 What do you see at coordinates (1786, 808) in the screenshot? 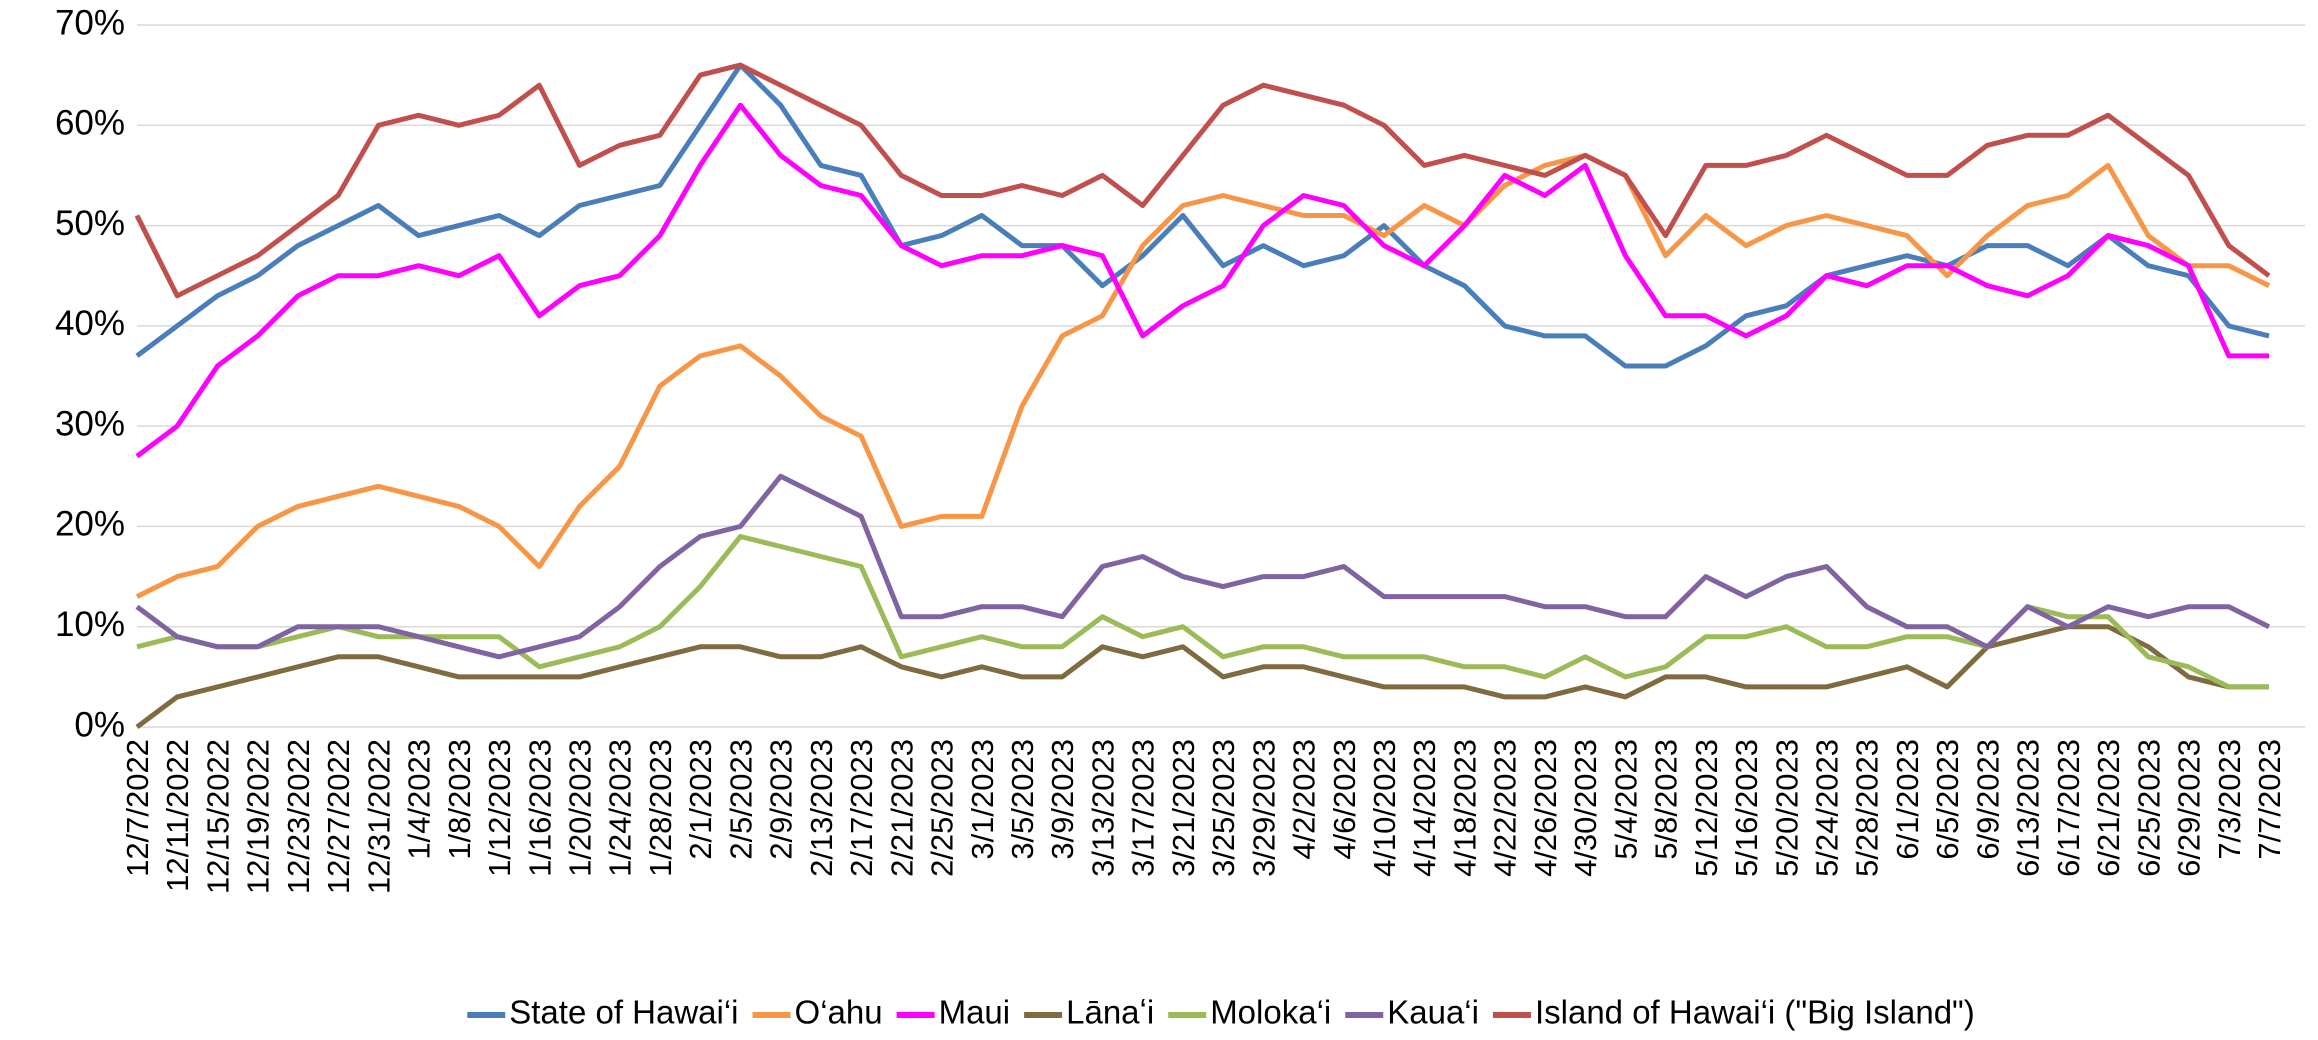
I see `x-tick-label: 5/20/2023` at bounding box center [1786, 808].